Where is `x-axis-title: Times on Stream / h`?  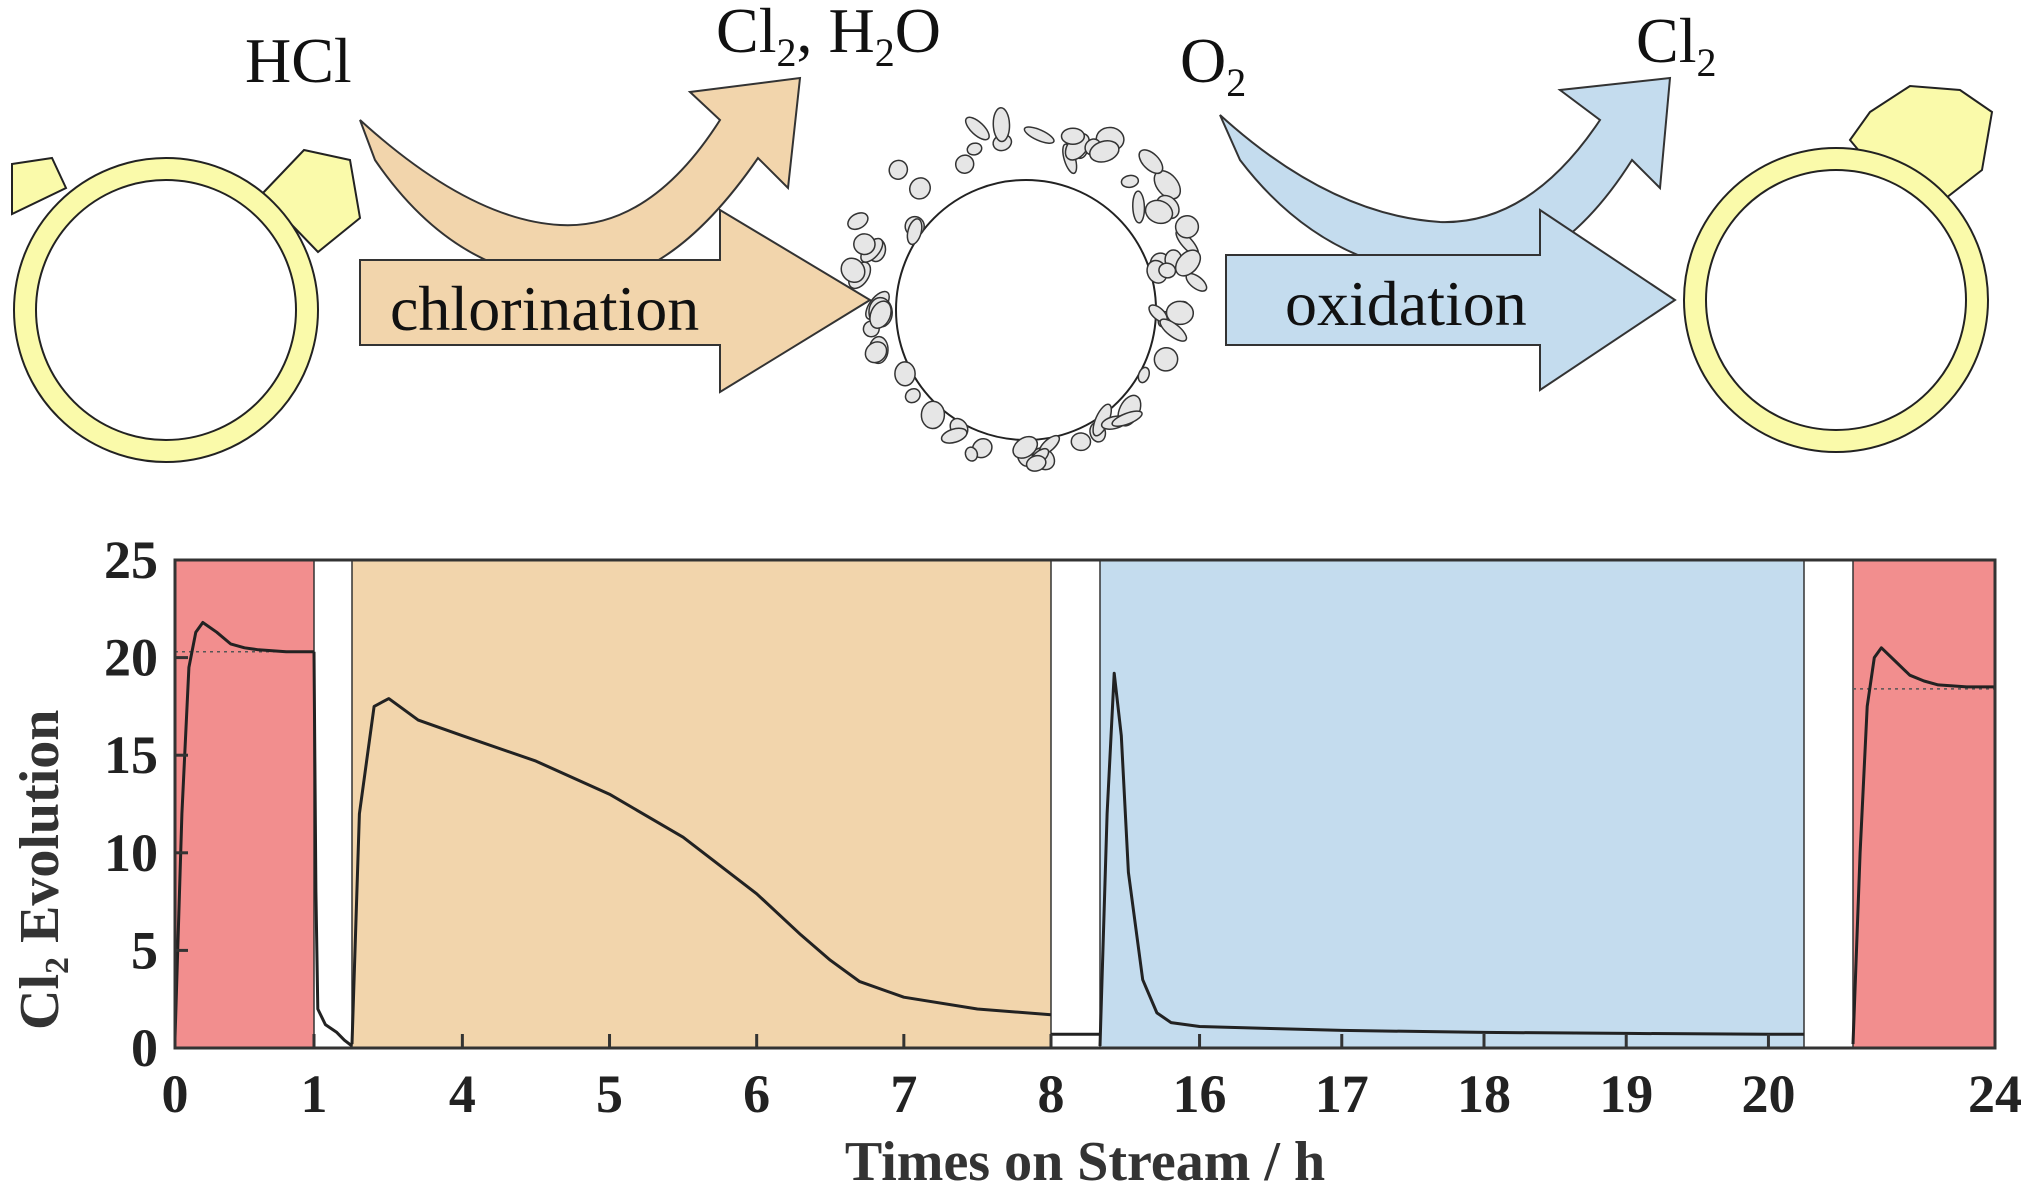 x-axis-title: Times on Stream / h is located at coordinates (1085, 1158).